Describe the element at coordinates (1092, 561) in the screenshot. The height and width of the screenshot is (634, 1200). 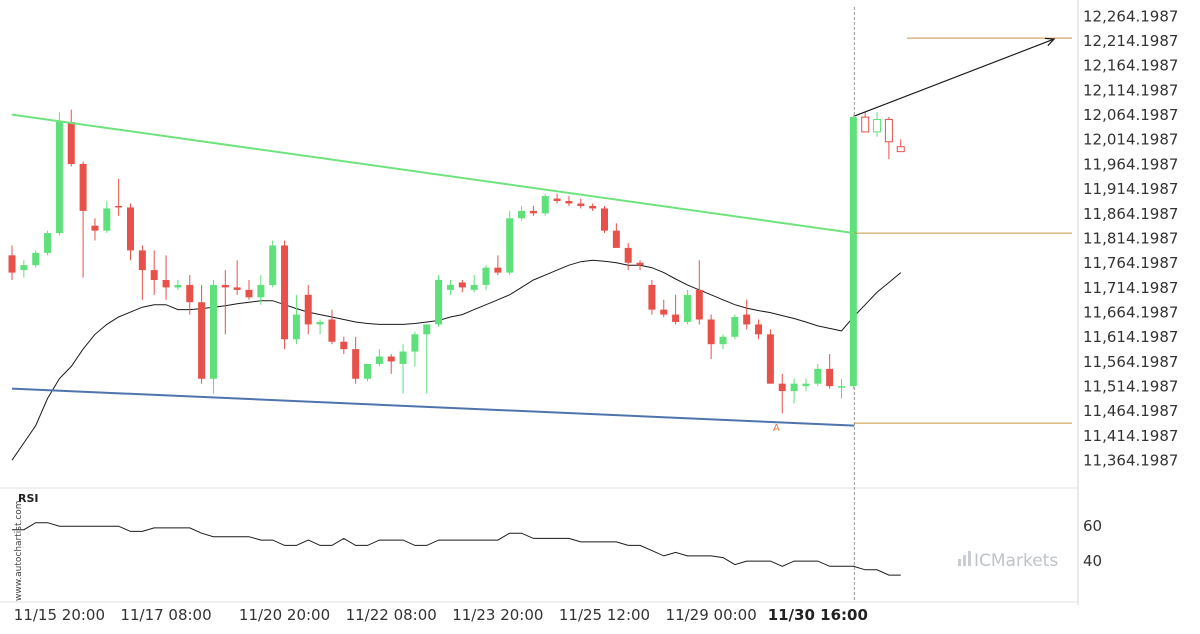
I see `rsi-tick-label: 40` at that location.